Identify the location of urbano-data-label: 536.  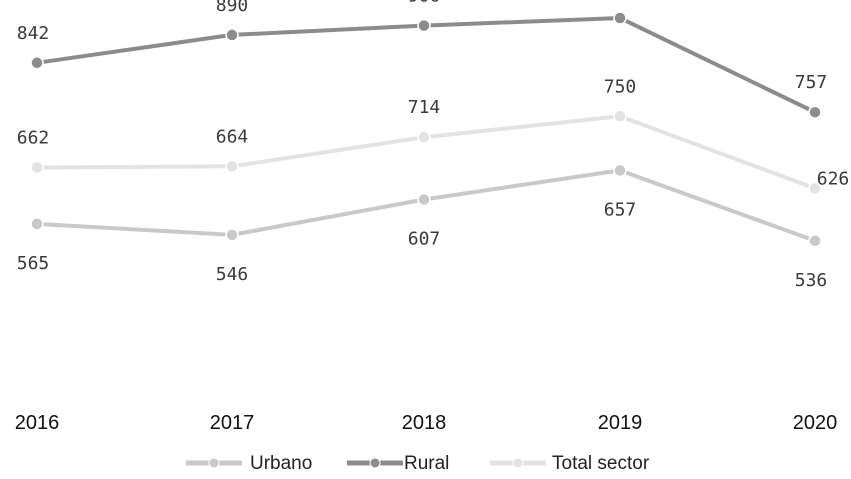
(811, 280).